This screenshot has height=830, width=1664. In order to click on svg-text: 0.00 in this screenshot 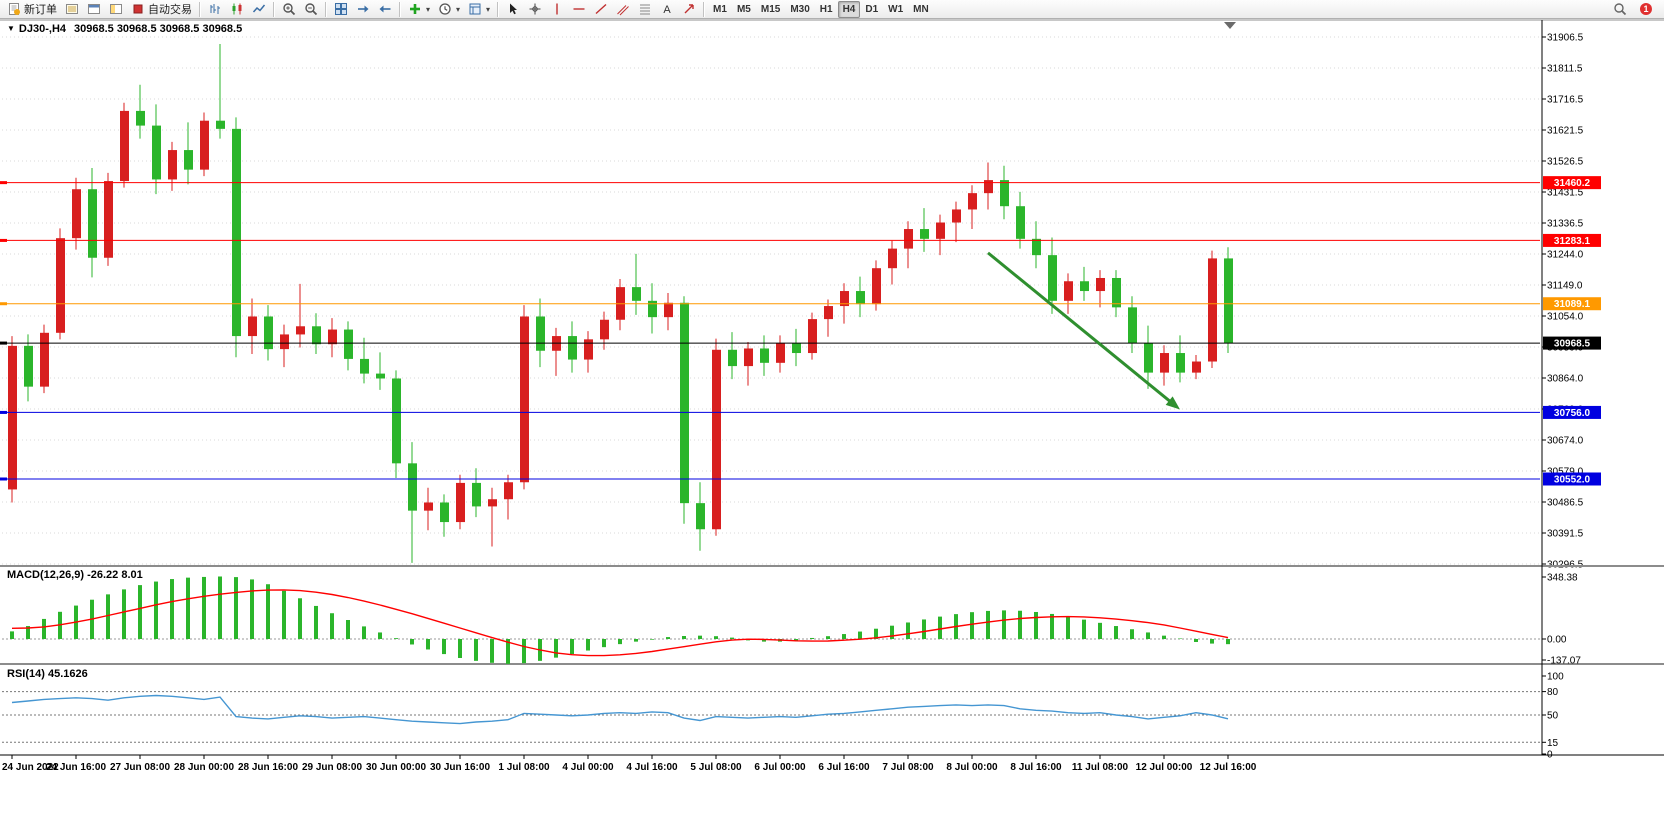, I will do `click(1557, 640)`.